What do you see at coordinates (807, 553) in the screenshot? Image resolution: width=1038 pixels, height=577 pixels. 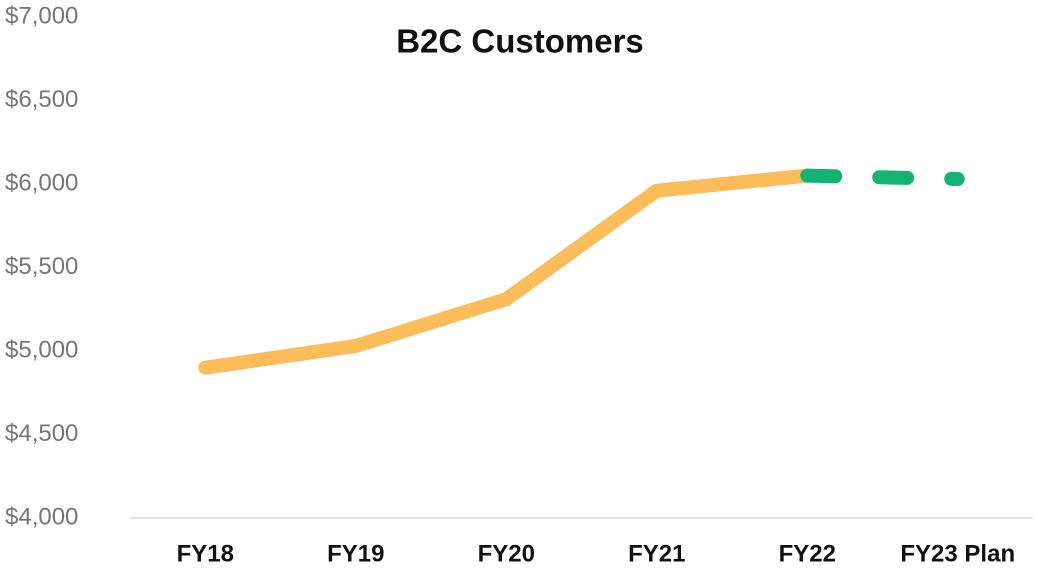 I see `x-tick-label: FY22` at bounding box center [807, 553].